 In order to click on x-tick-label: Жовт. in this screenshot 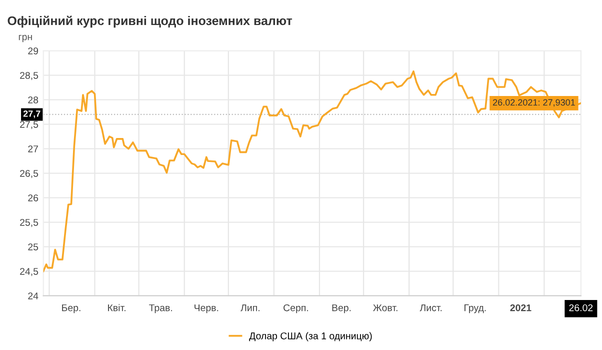, I will do `click(385, 308)`.